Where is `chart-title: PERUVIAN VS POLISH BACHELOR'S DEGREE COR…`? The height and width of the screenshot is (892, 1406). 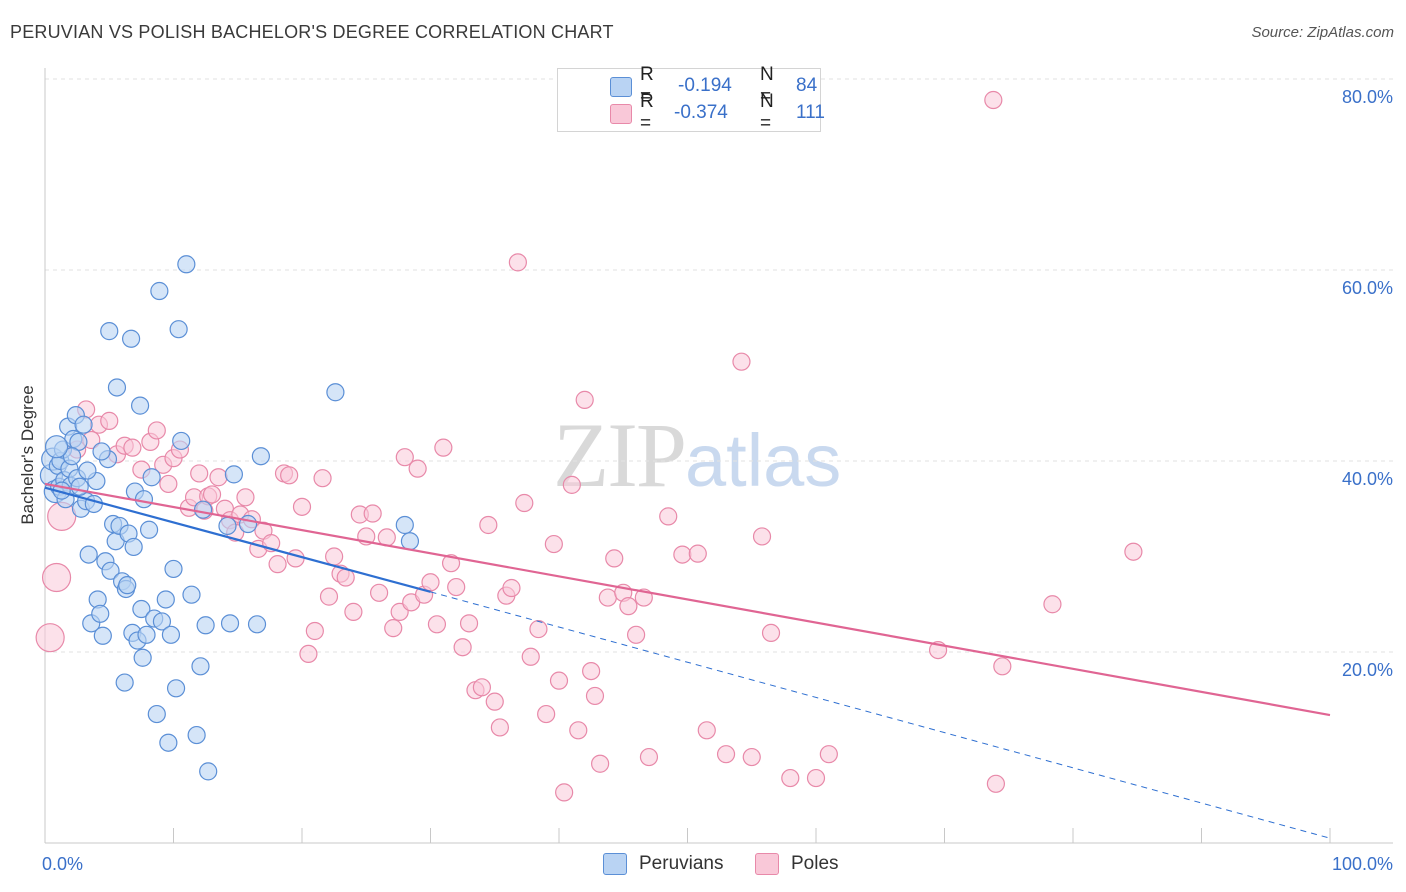 chart-title: PERUVIAN VS POLISH BACHELOR'S DEGREE COR… is located at coordinates (312, 32).